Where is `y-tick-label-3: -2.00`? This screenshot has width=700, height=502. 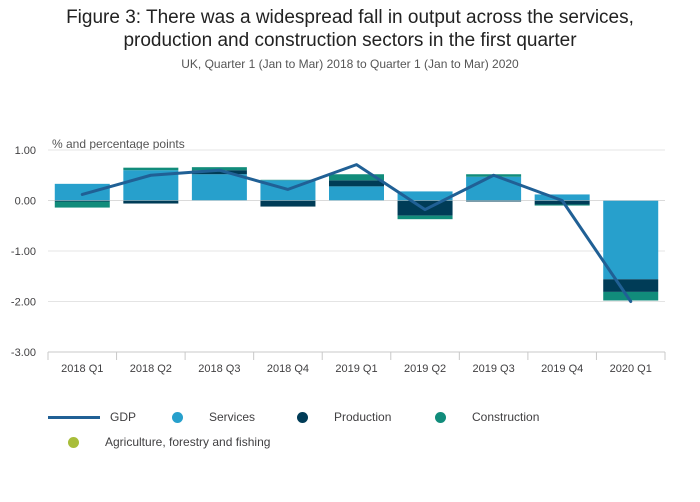
y-tick-label-3: -2.00 is located at coordinates (23, 303).